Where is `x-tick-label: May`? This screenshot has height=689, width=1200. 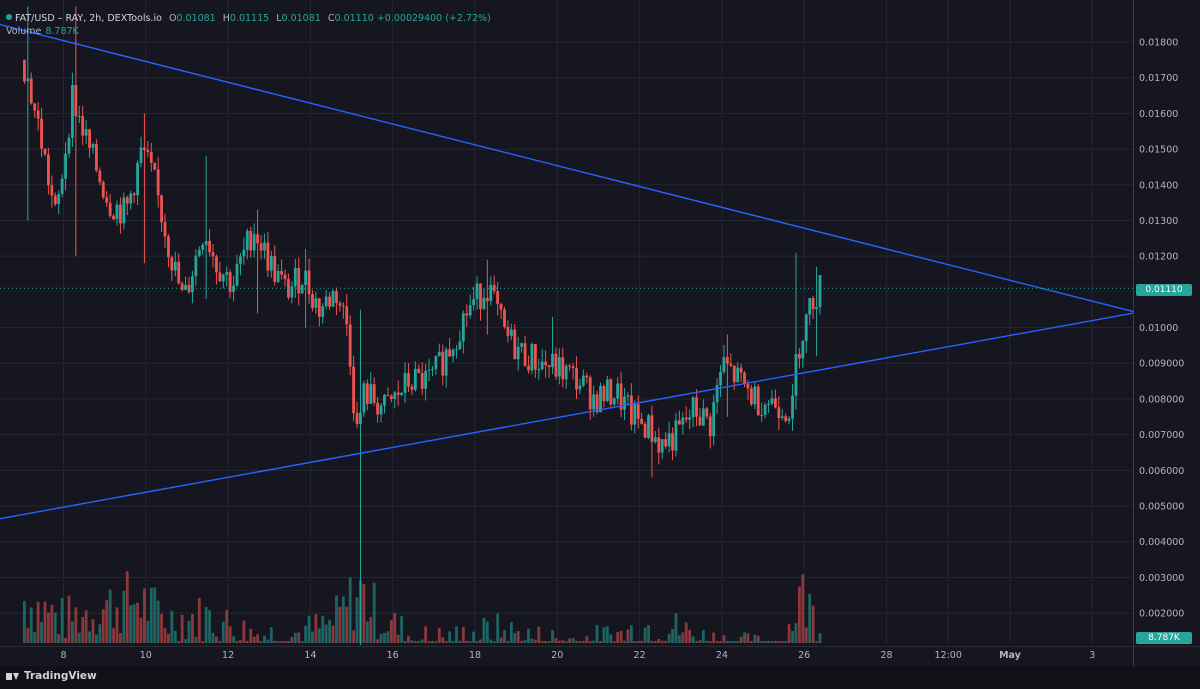 x-tick-label: May is located at coordinates (1010, 655).